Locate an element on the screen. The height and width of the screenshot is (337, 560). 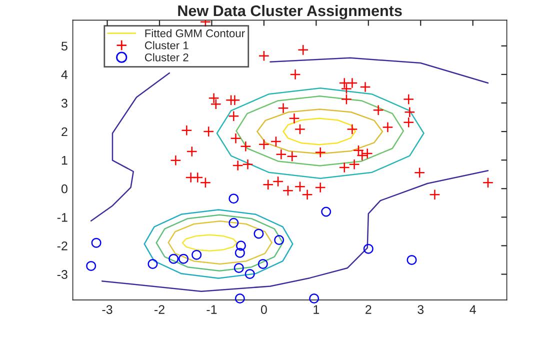
y-tick-label: 1 is located at coordinates (65, 160).